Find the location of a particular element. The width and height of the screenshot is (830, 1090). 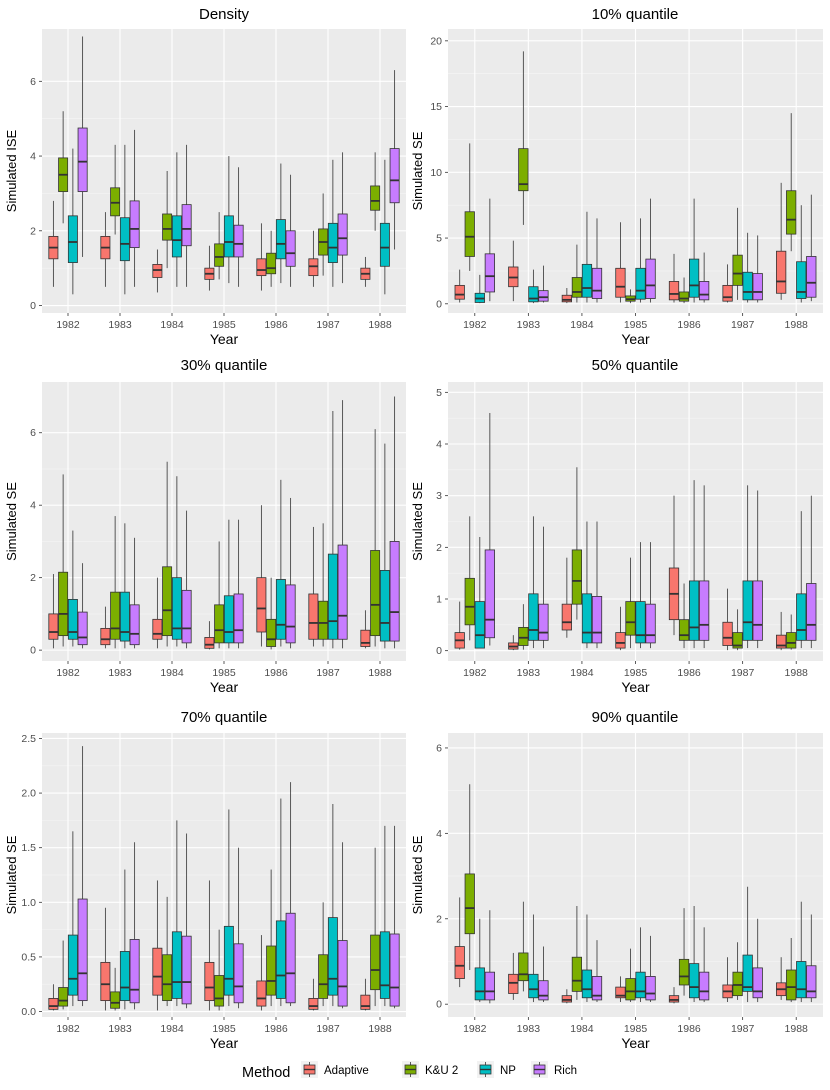

y-tick-label: 10 is located at coordinates (436, 173).